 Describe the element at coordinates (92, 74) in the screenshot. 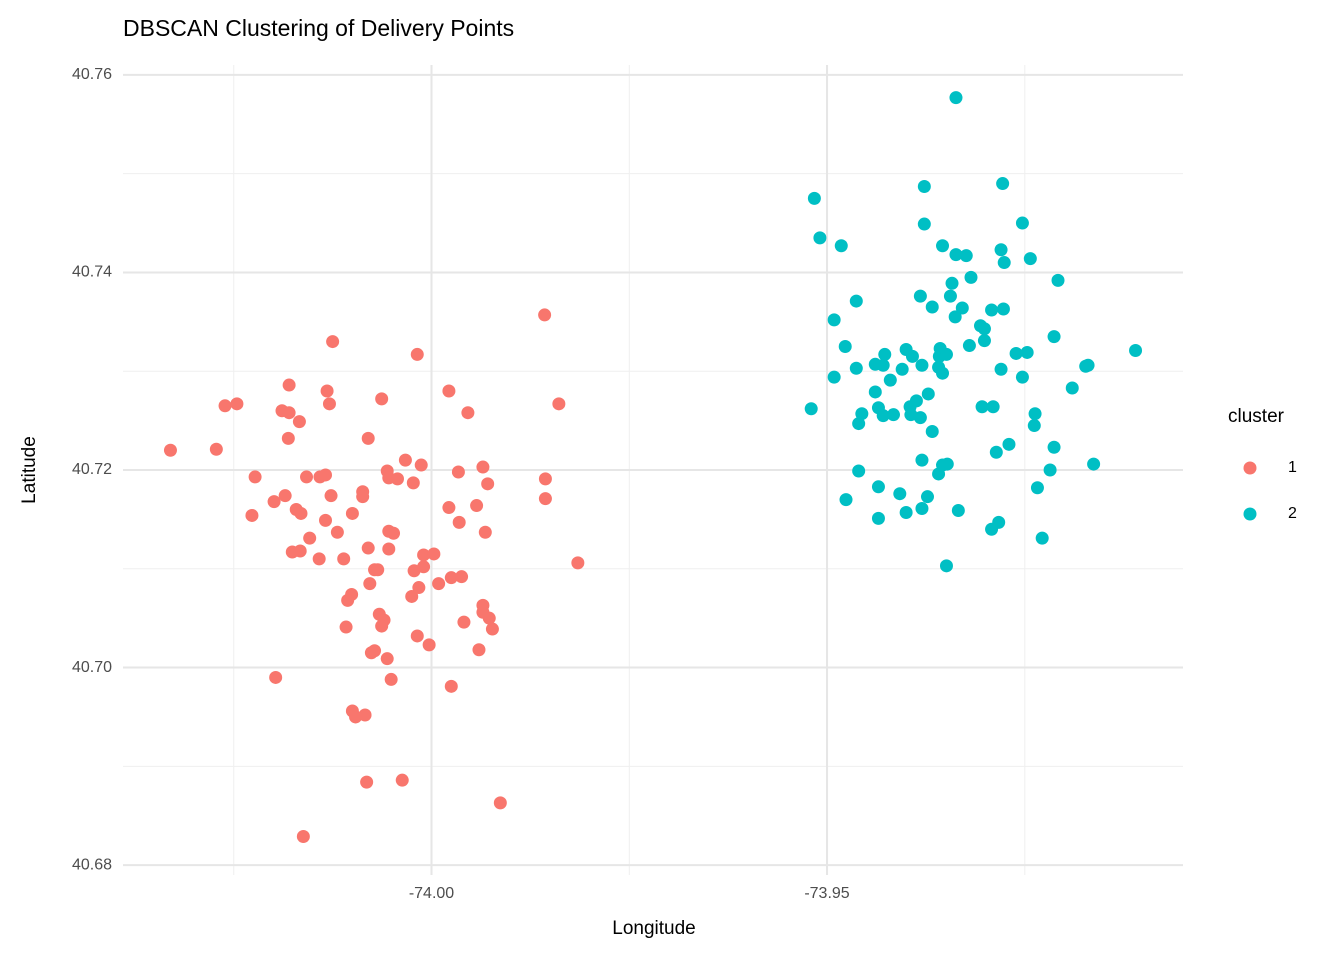

I see `y-tick-label: 40.76` at that location.